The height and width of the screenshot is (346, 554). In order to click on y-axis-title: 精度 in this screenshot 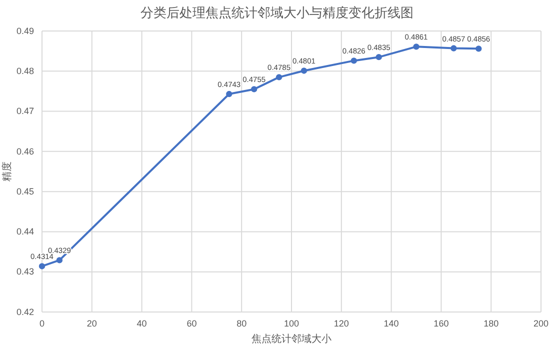, I will do `click(7, 172)`.